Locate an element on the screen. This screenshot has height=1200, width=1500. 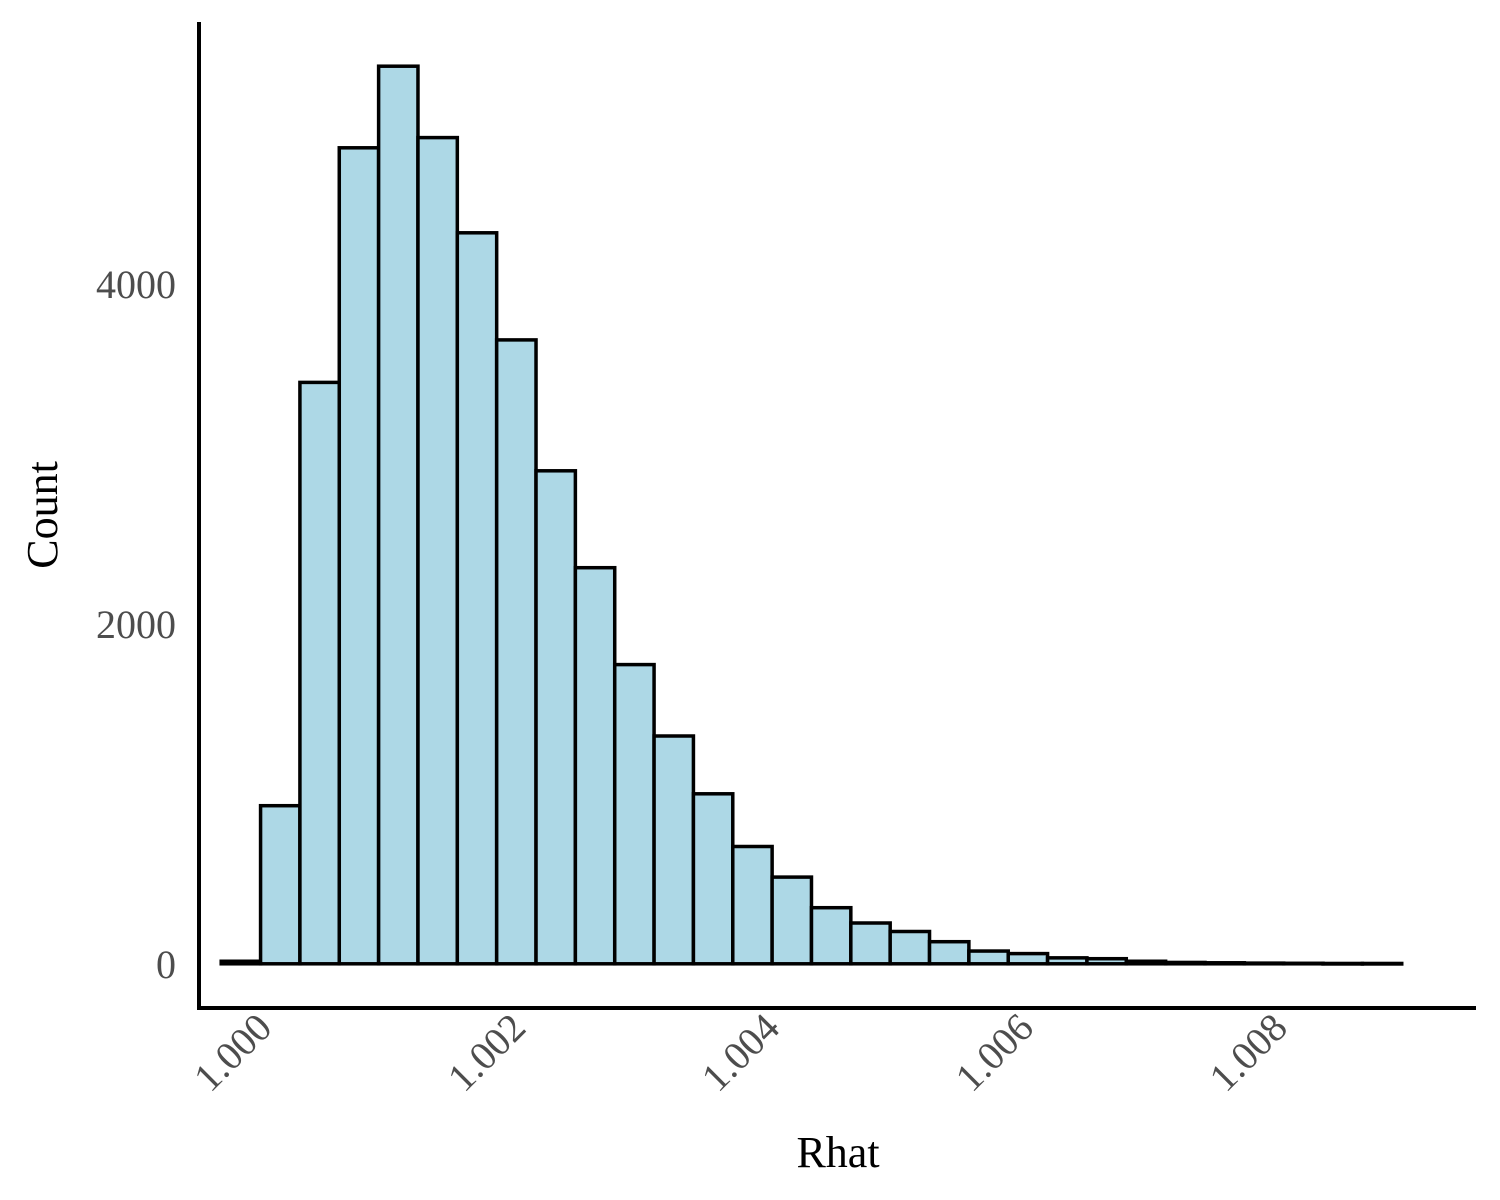
x-tick-label: 1.002 is located at coordinates (486, 1052).